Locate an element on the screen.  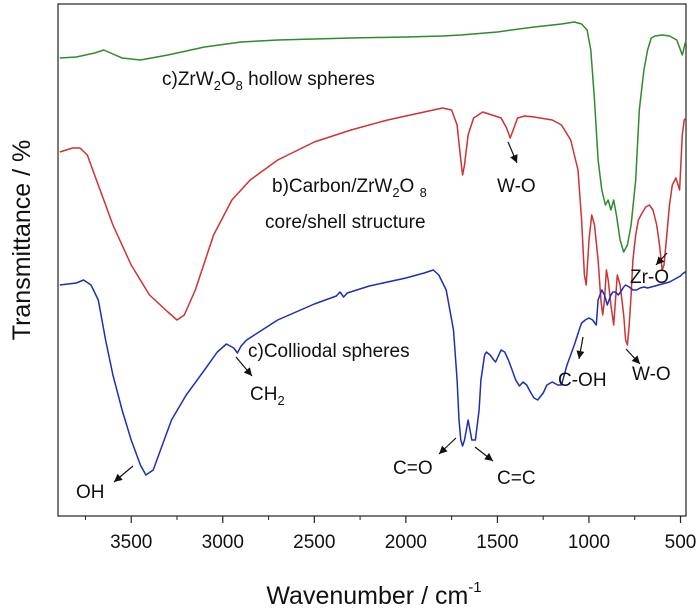
x-tick-label: 500 is located at coordinates (681, 542).